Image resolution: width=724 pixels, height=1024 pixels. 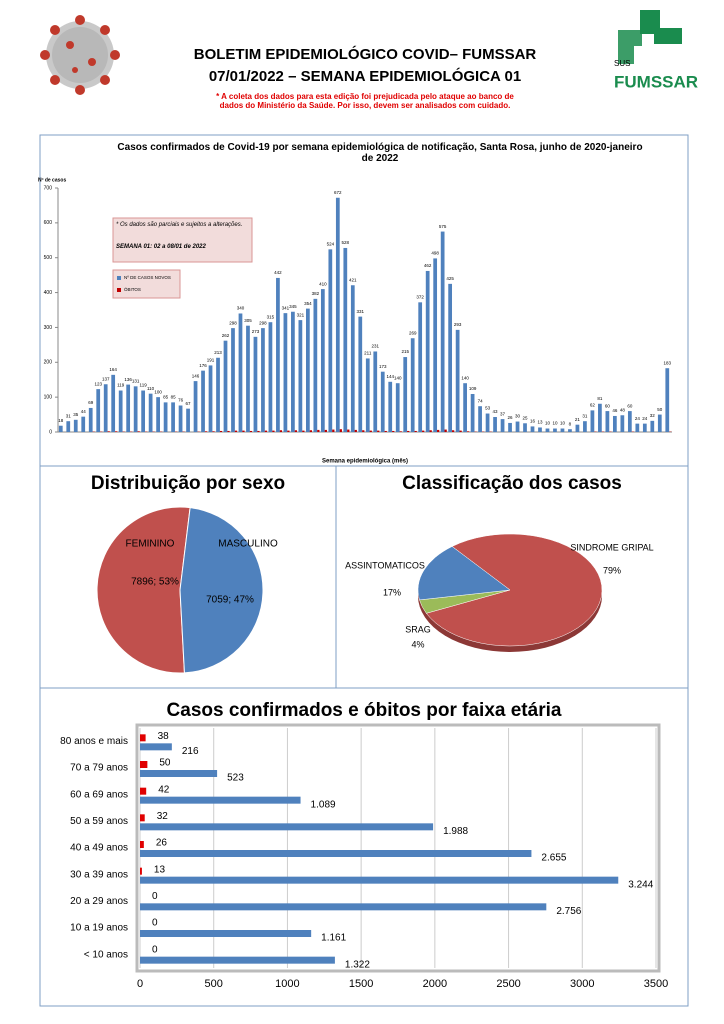 I want to click on data-label: 372, so click(x=420, y=297).